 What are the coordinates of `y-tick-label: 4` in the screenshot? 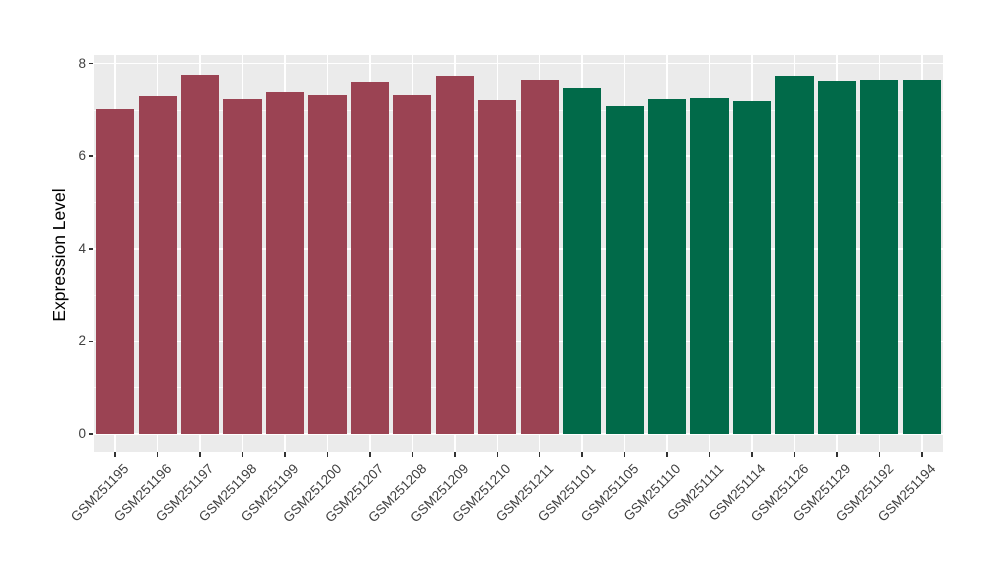 It's located at (82, 248).